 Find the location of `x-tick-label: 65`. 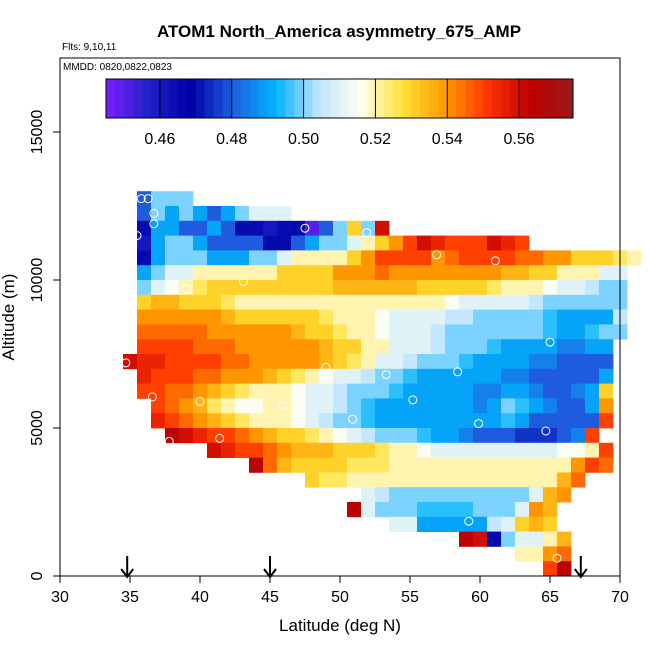

x-tick-label: 65 is located at coordinates (550, 597).